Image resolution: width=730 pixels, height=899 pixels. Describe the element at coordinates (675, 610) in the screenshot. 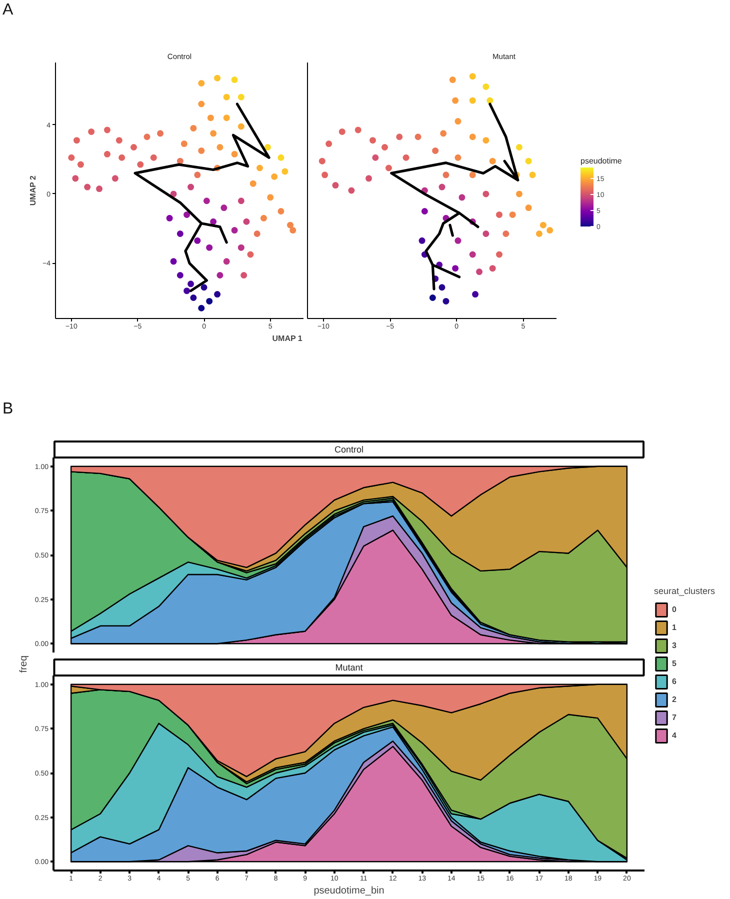

I see `legend-label: 0` at that location.